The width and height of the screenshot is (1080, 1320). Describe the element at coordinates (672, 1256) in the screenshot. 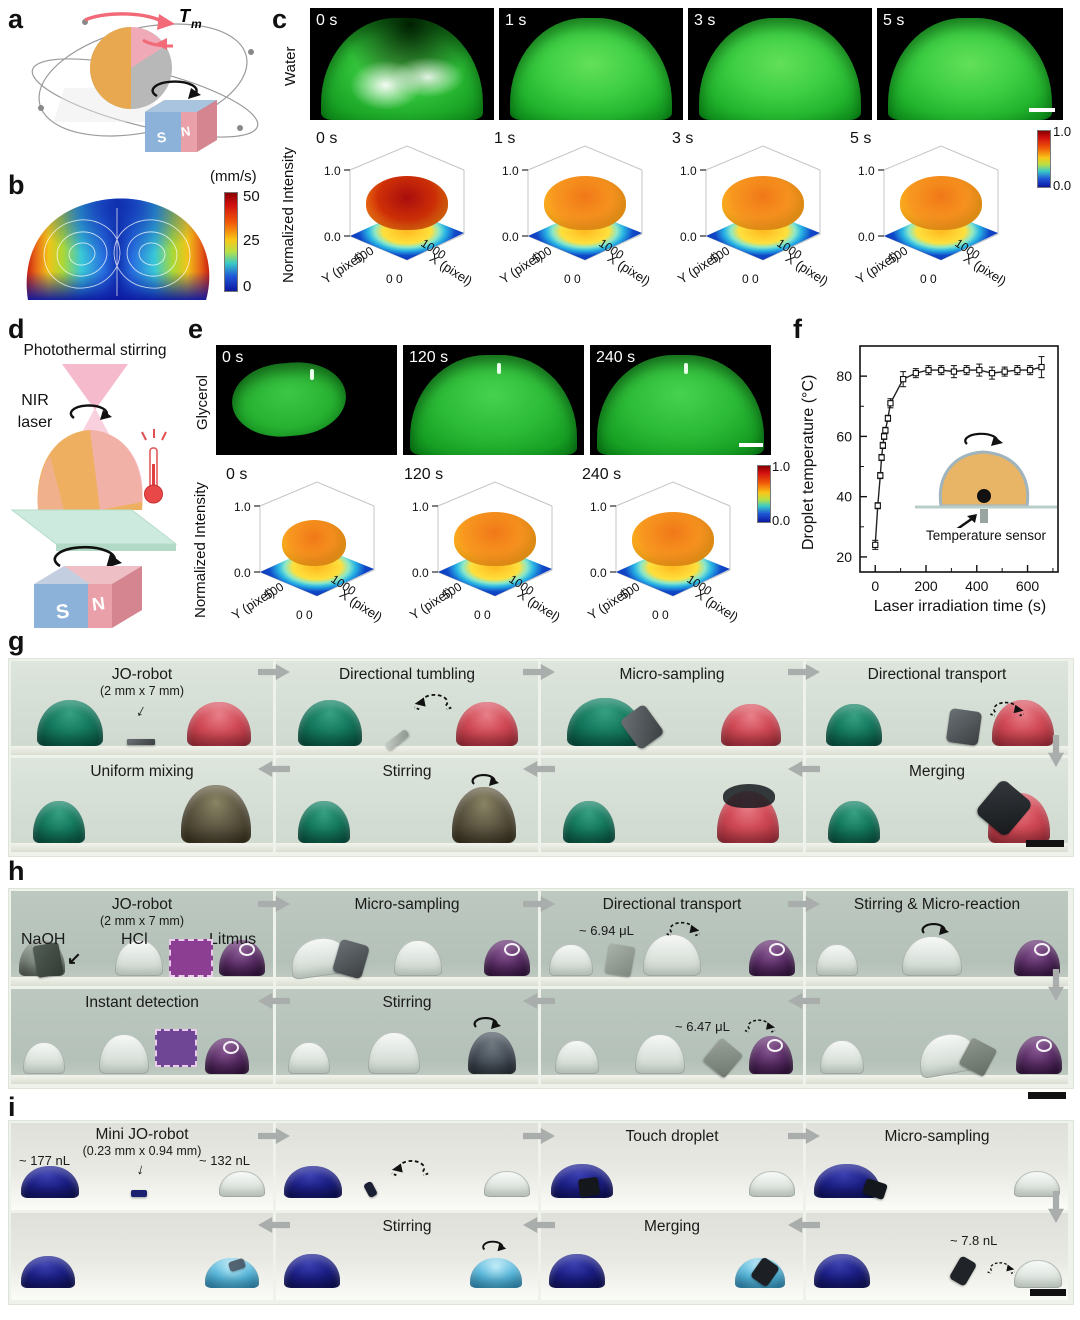

I see `i-frame-merging: Merging` at that location.